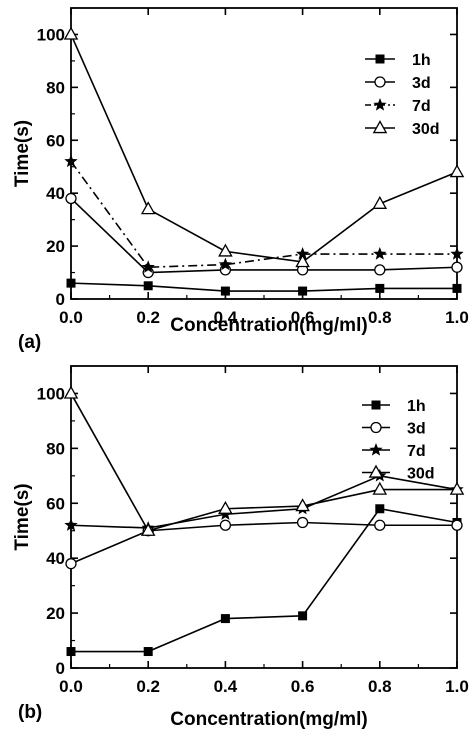 This screenshot has width=474, height=739. I want to click on panel-label: (b), so click(30, 712).